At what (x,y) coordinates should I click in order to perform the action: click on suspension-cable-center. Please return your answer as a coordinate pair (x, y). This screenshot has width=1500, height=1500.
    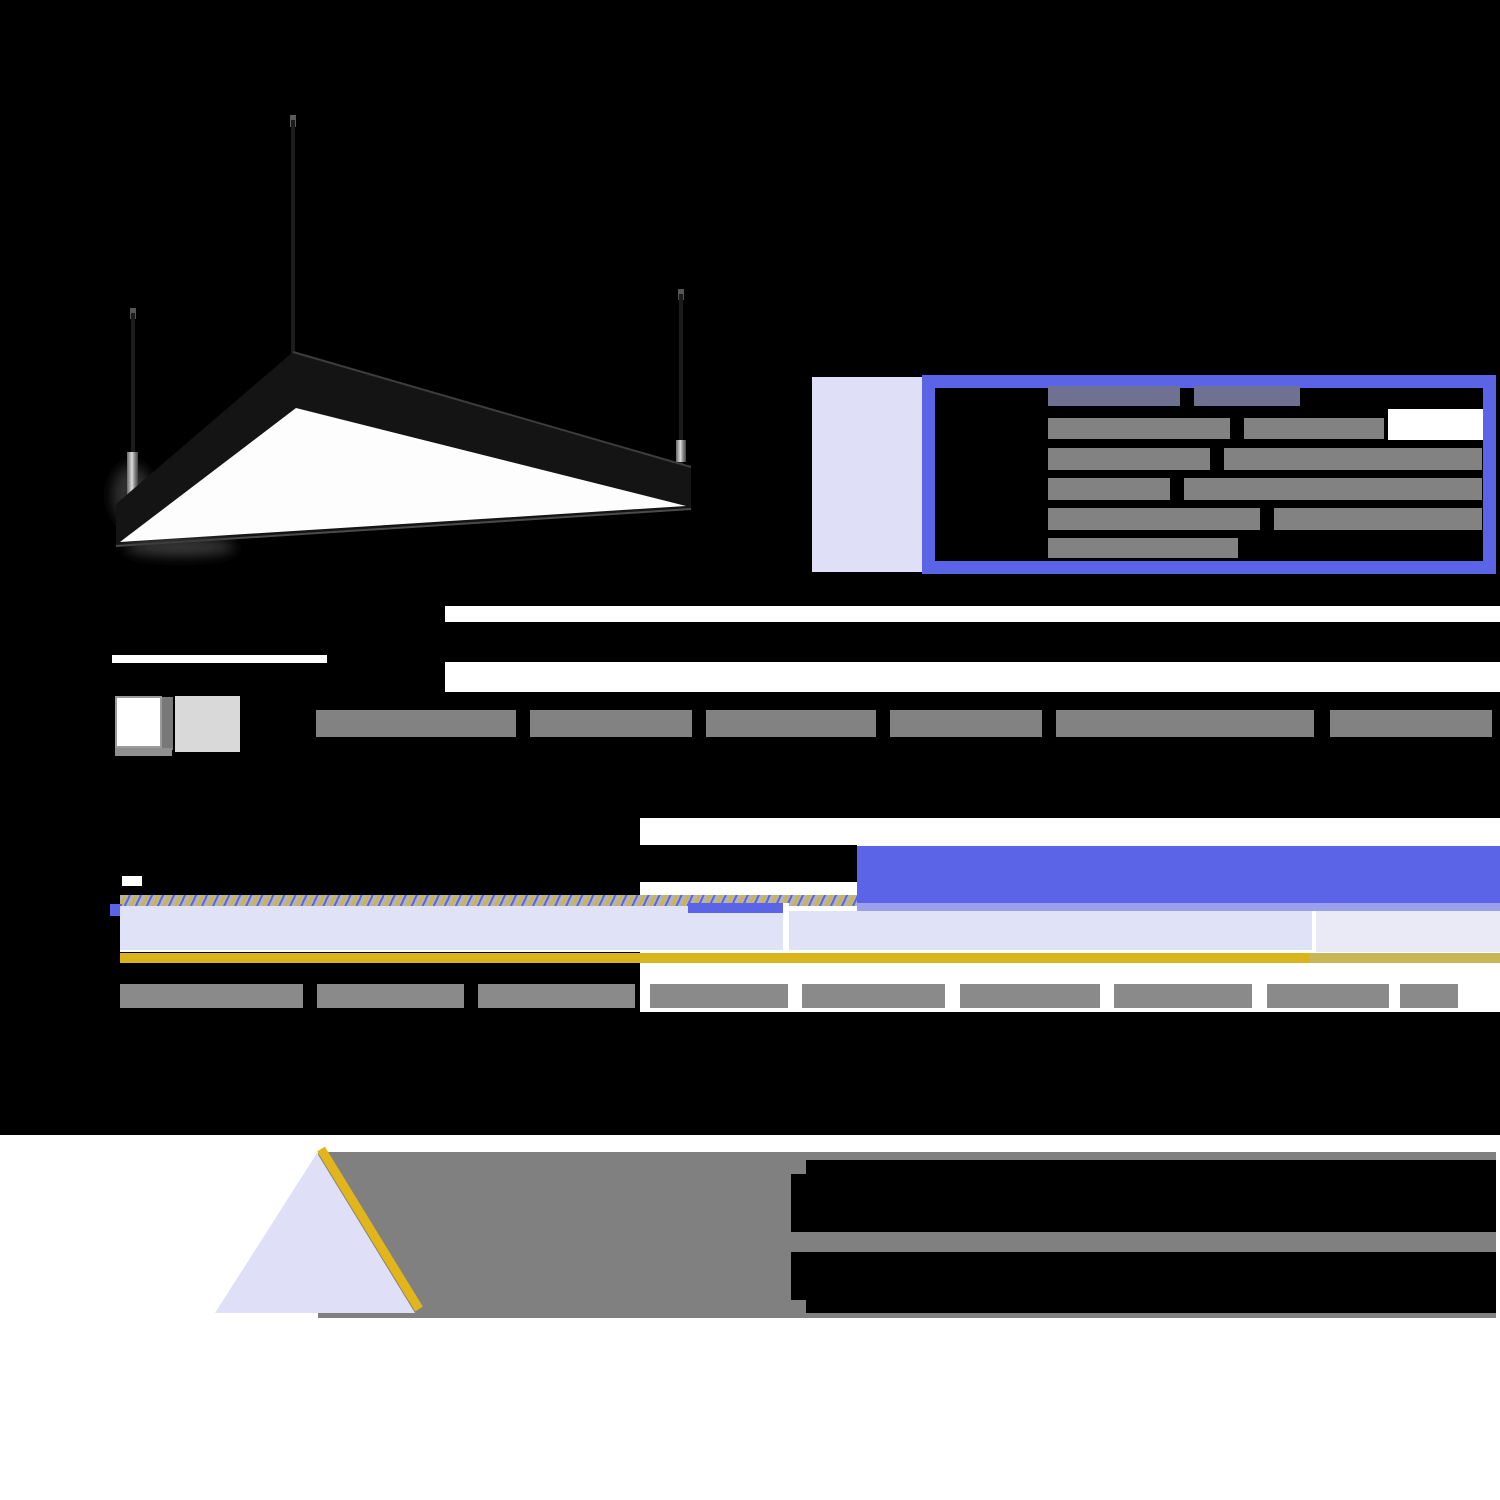
    Looking at the image, I should click on (293, 239).